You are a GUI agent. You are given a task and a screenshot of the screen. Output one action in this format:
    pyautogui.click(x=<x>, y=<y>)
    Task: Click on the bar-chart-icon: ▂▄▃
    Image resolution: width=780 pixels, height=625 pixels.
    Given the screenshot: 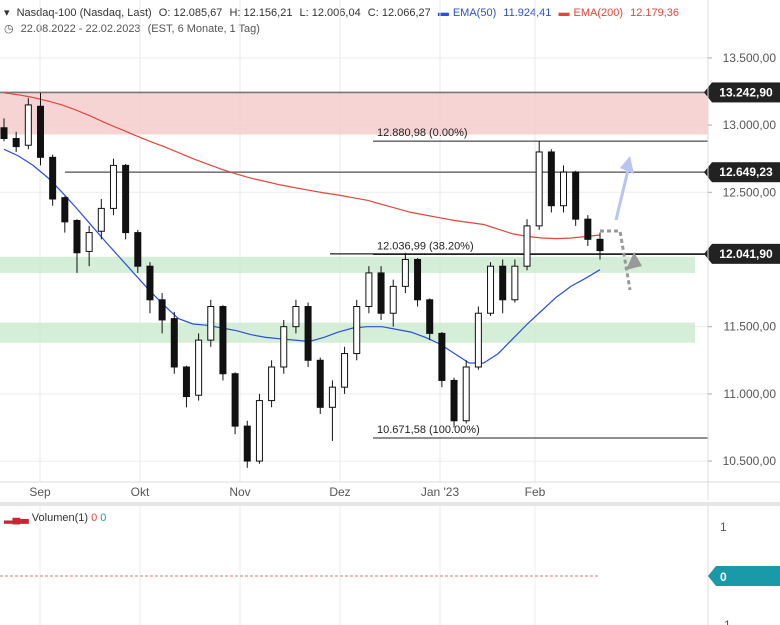 What is the action you would take?
    pyautogui.click(x=16, y=518)
    